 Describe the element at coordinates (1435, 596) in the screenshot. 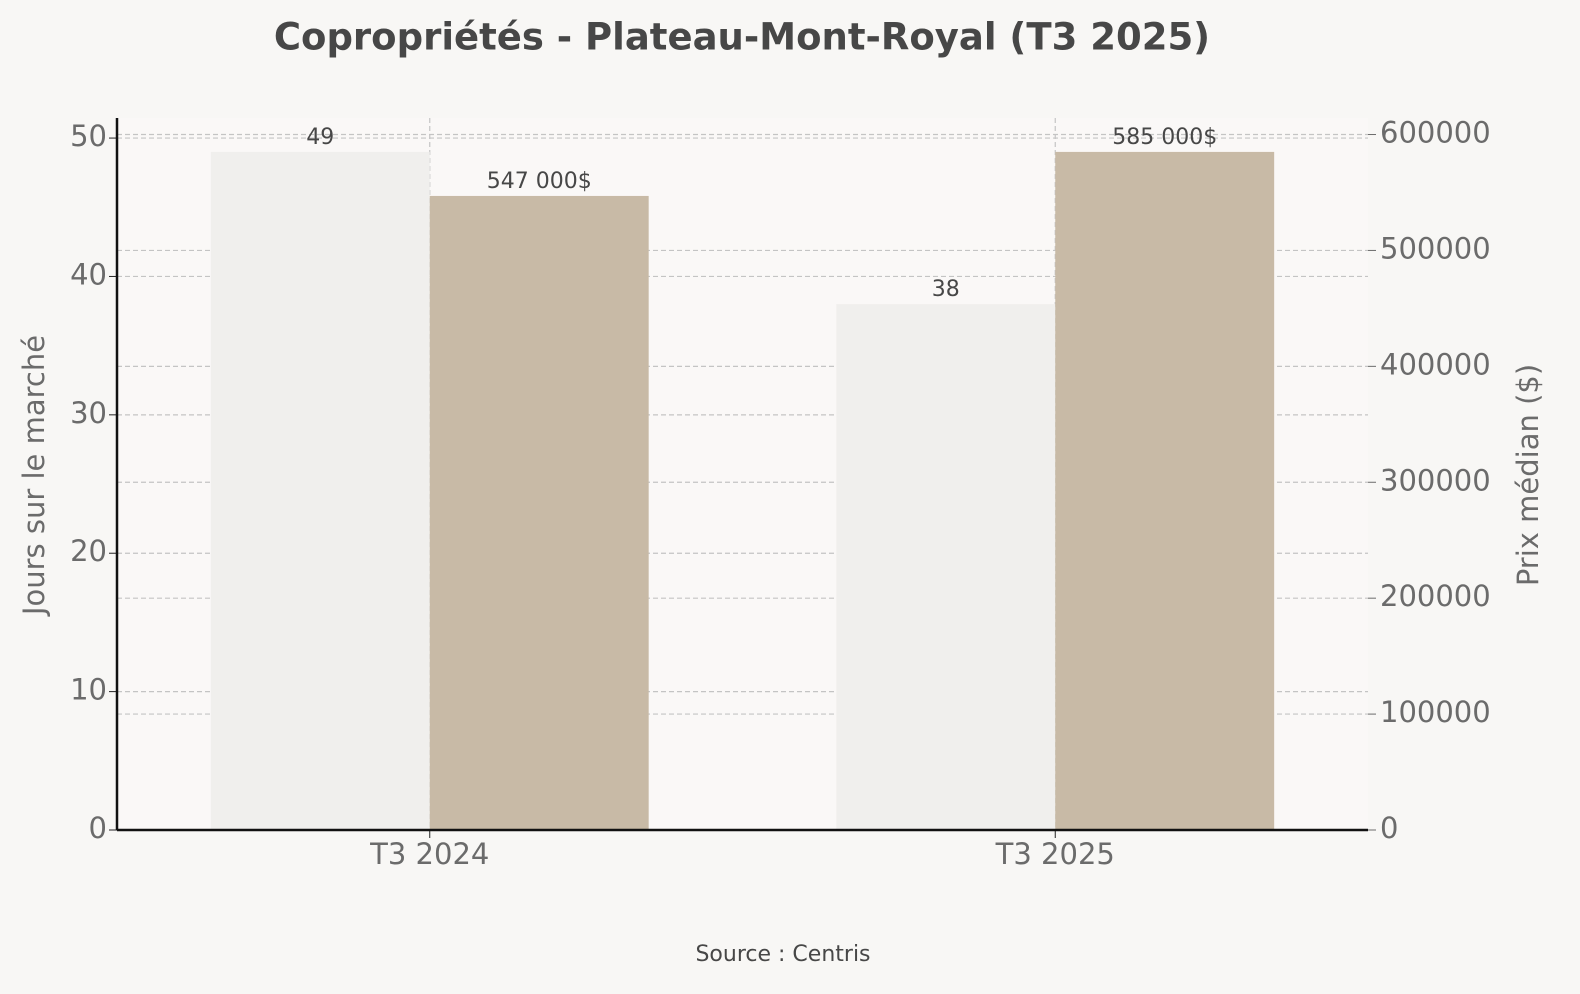

I see `y2-tick-label: 200000` at that location.